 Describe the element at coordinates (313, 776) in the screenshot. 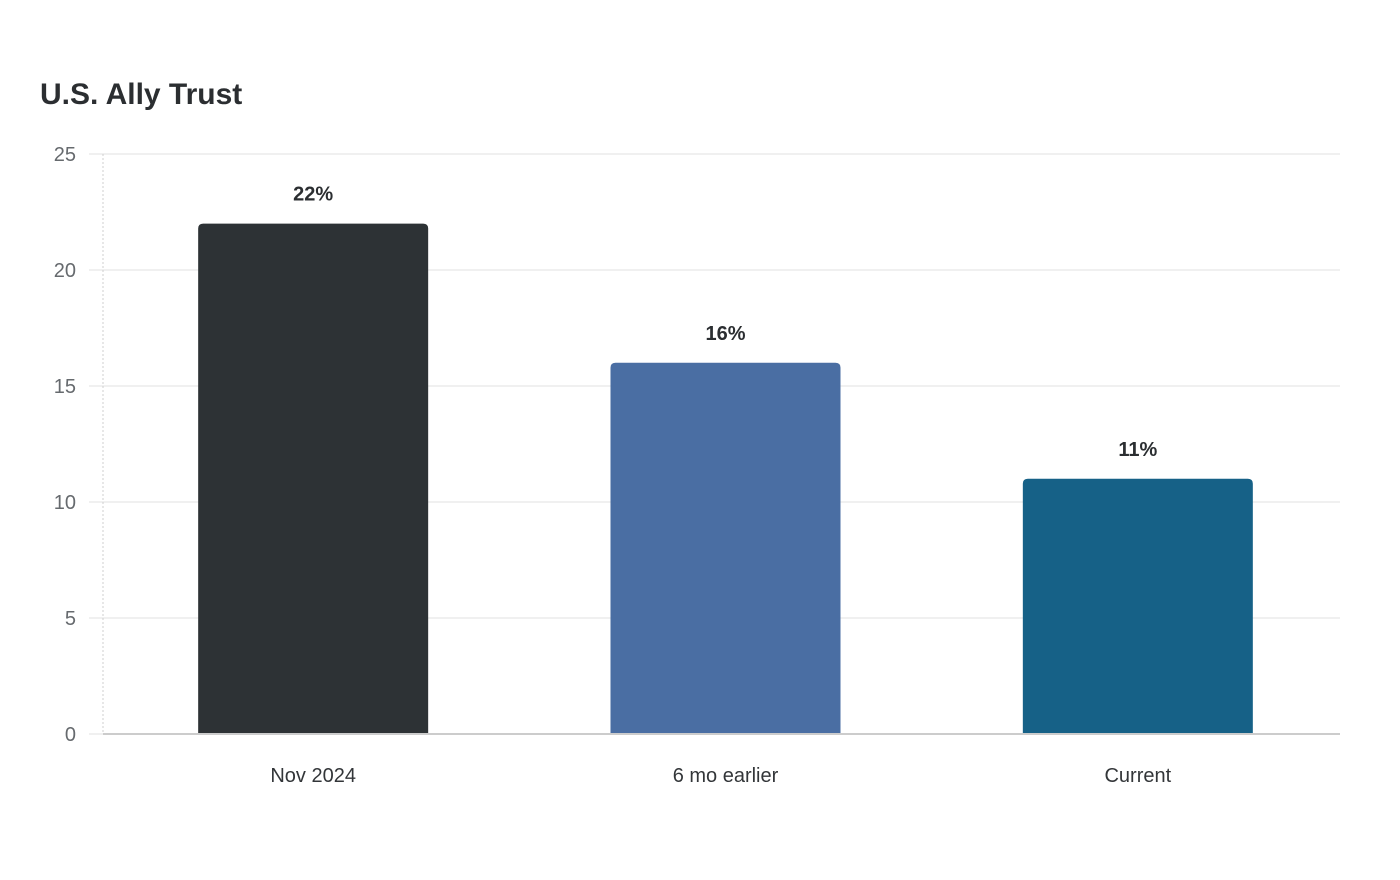

I see `x-tick-label: Nov 2024` at that location.